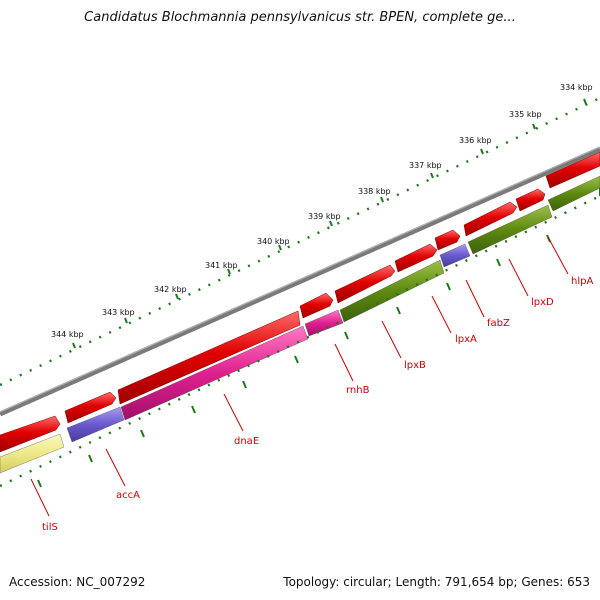  I want to click on scale-label-344: 344 kbp, so click(67, 334).